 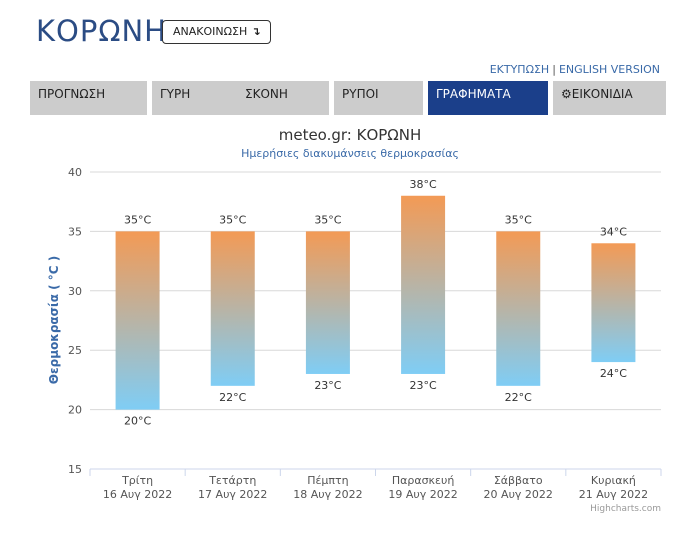 I want to click on y-tick-label: 20, so click(x=75, y=410).